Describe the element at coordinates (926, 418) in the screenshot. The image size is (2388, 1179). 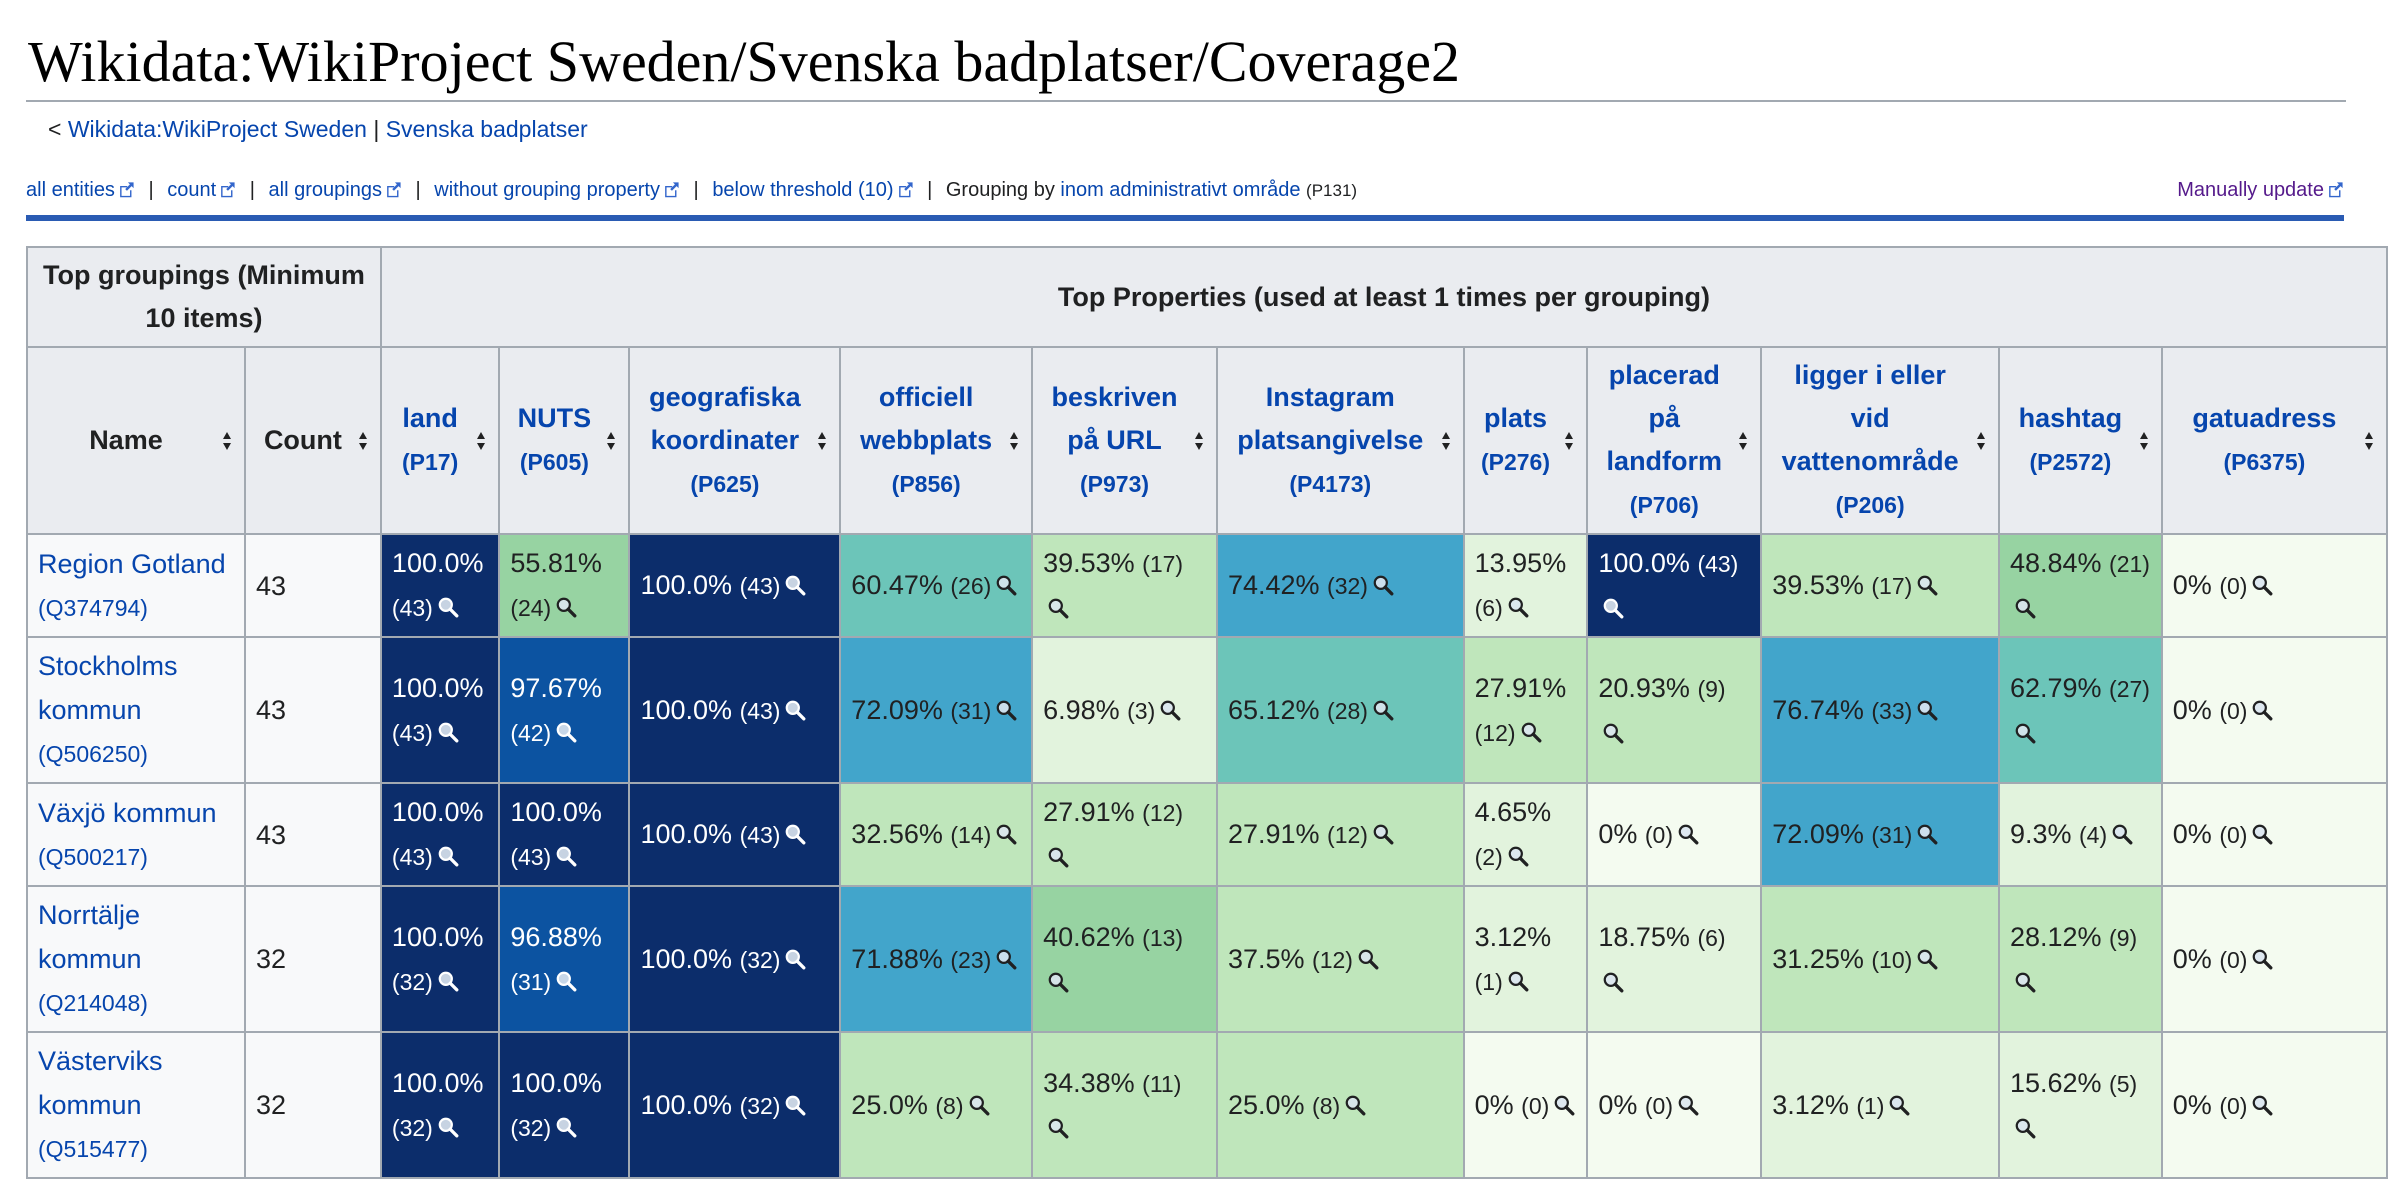
I see `property-link: officiell webbplats` at that location.